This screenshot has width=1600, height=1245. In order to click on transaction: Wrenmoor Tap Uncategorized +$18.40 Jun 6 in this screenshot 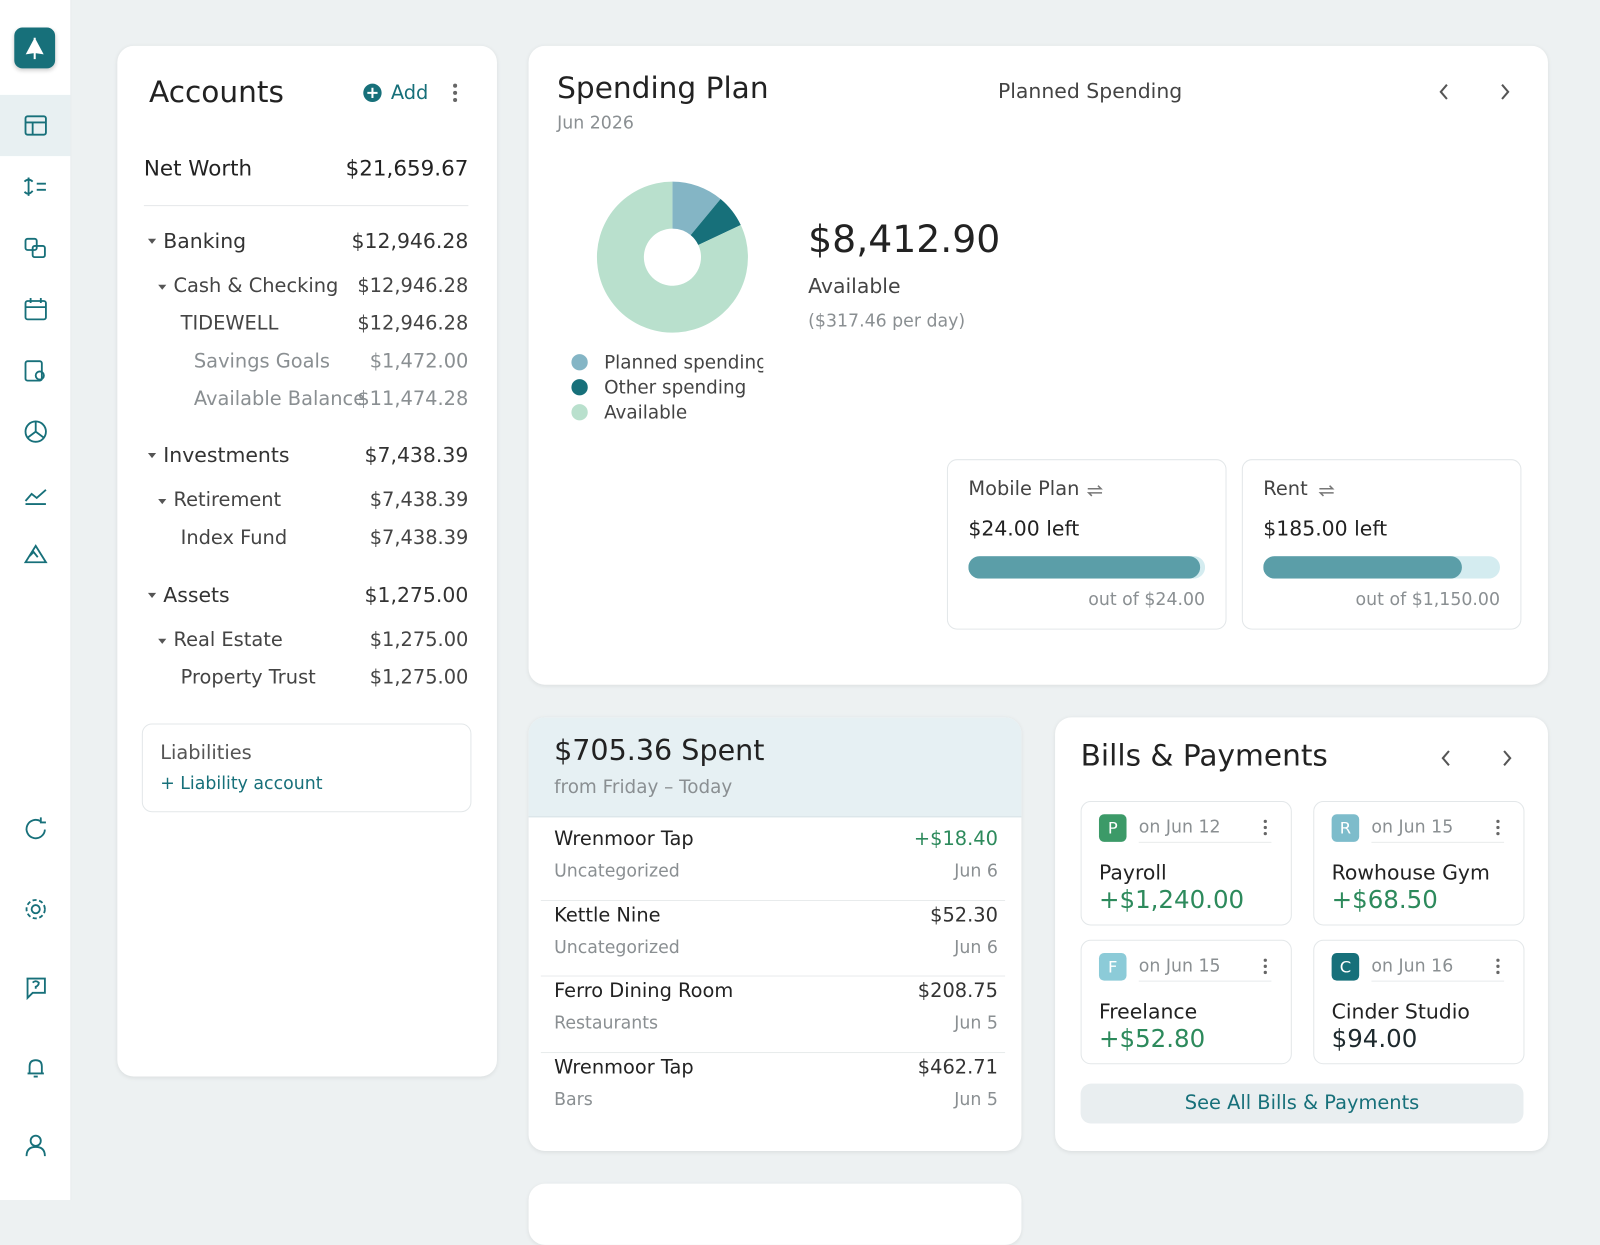, I will do `click(773, 863)`.